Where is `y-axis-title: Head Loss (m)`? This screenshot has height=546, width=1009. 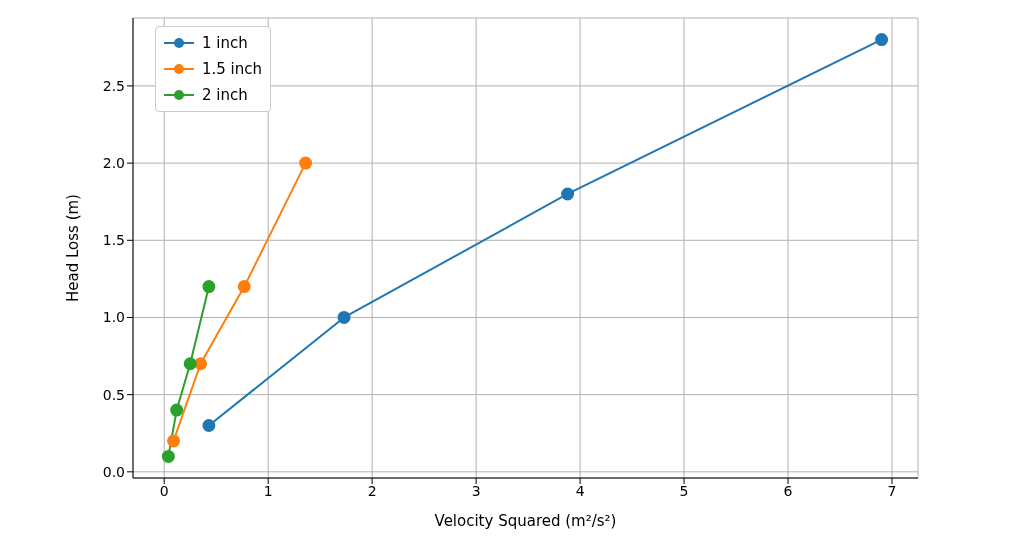 y-axis-title: Head Loss (m) is located at coordinates (73, 248).